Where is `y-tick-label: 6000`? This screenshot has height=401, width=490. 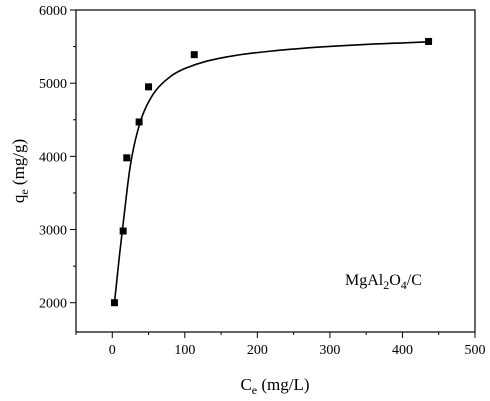 y-tick-label: 6000 is located at coordinates (53, 11).